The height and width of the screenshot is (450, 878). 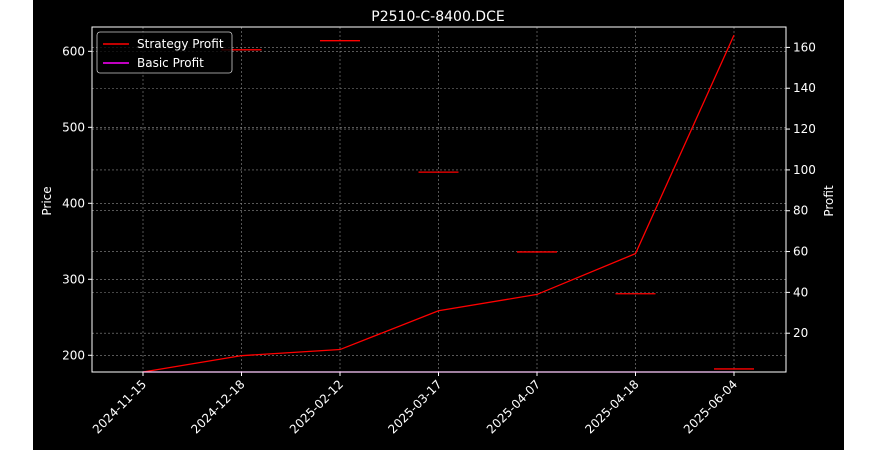 I want to click on right-tick-label: 100, so click(x=804, y=170).